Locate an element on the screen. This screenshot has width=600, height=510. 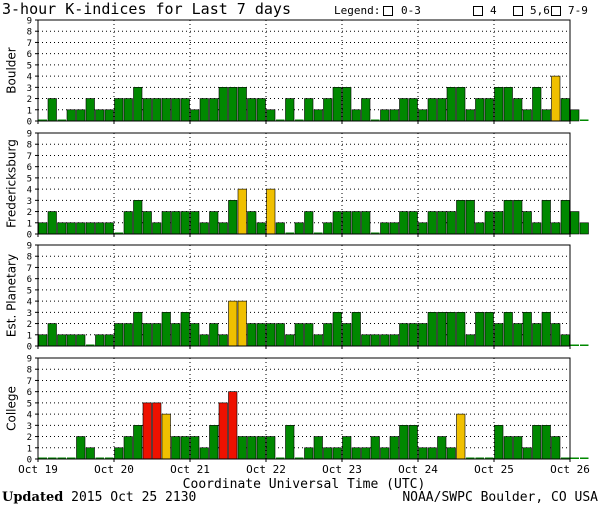
legend-label: Legend: is located at coordinates (357, 10).